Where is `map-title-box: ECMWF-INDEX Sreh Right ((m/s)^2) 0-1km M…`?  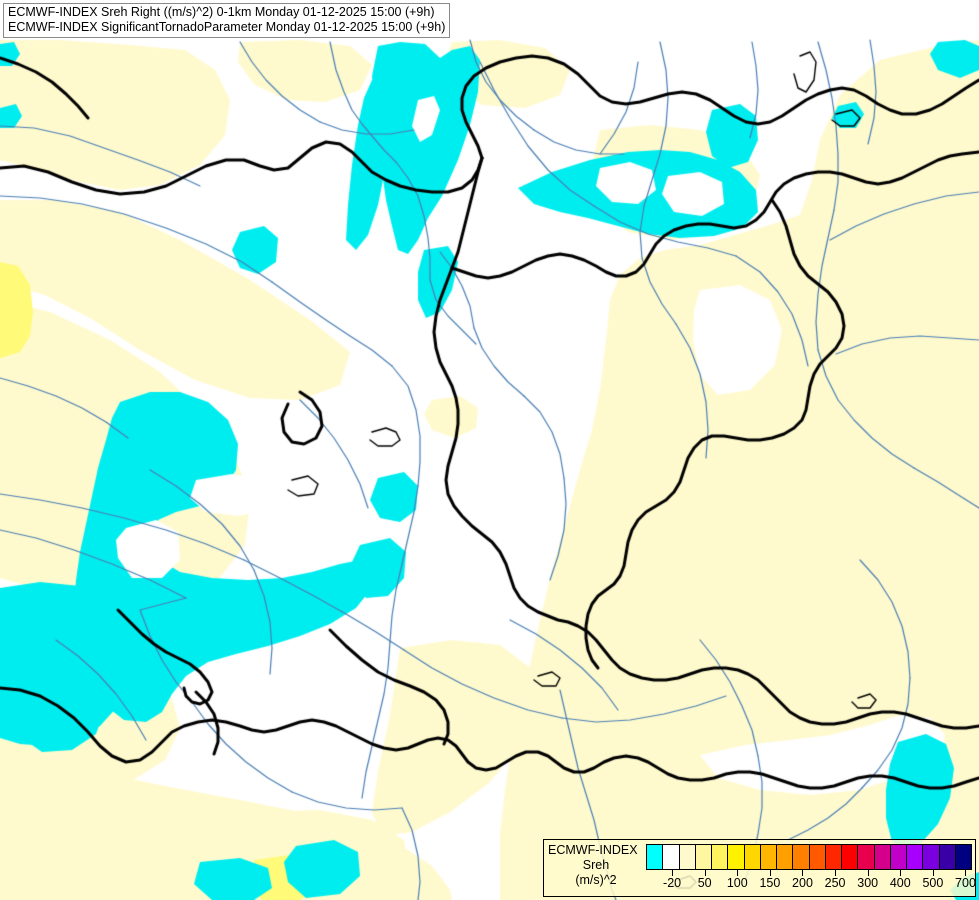 map-title-box: ECMWF-INDEX Sreh Right ((m/s)^2) 0-1km M… is located at coordinates (227, 20).